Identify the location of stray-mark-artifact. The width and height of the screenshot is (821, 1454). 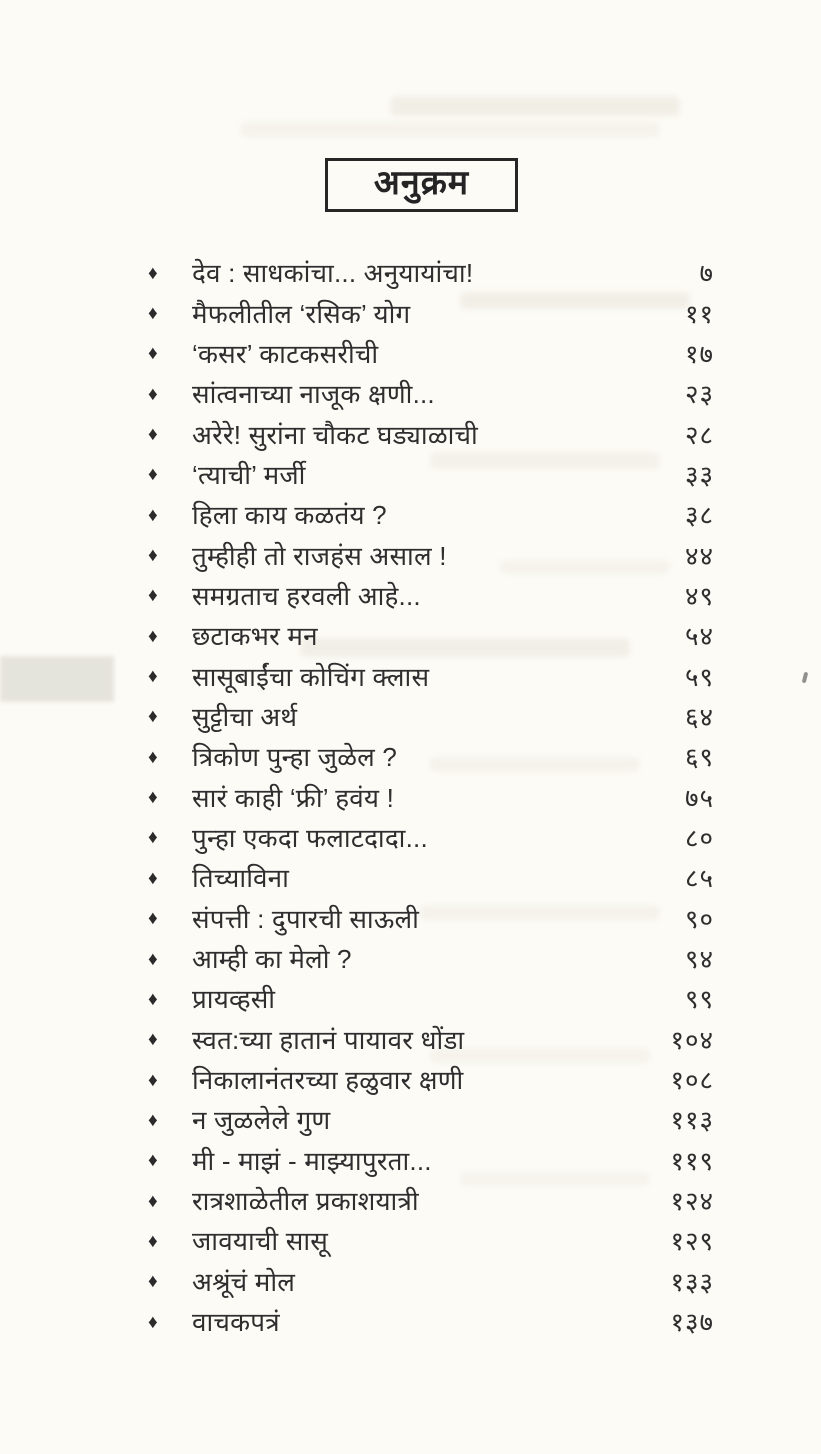
(805, 677).